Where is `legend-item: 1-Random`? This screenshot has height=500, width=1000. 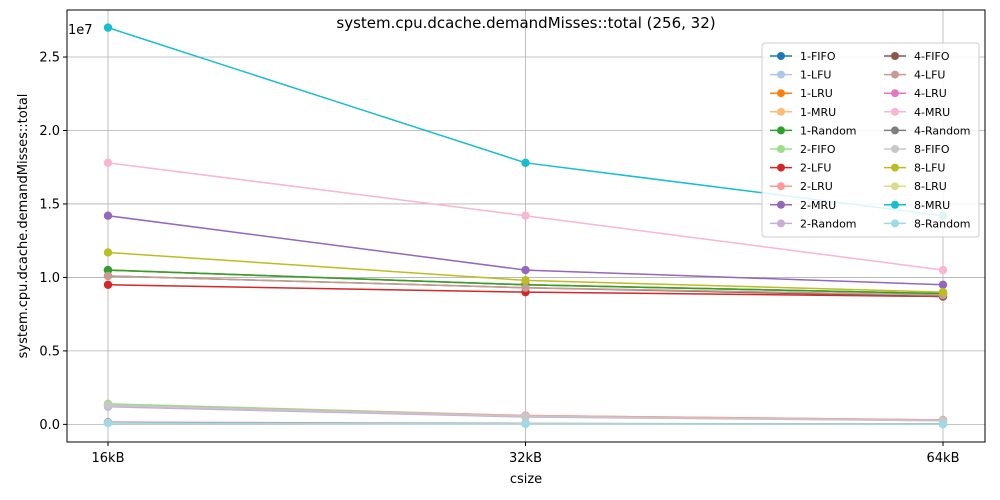 legend-item: 1-Random is located at coordinates (813, 130).